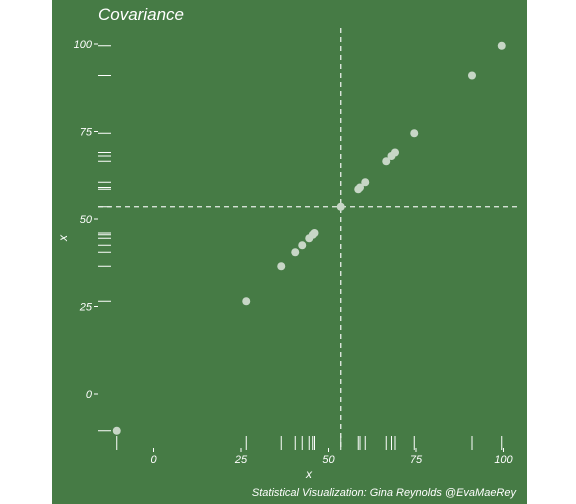 The height and width of the screenshot is (504, 576). I want to click on y-tick-label: 25, so click(86, 308).